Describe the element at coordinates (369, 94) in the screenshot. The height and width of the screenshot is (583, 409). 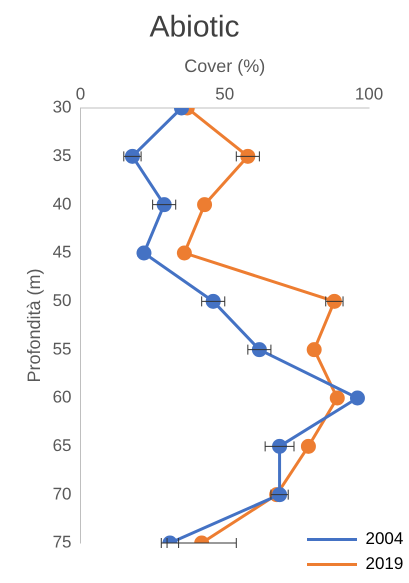
I see `x-tick-label: 100` at that location.